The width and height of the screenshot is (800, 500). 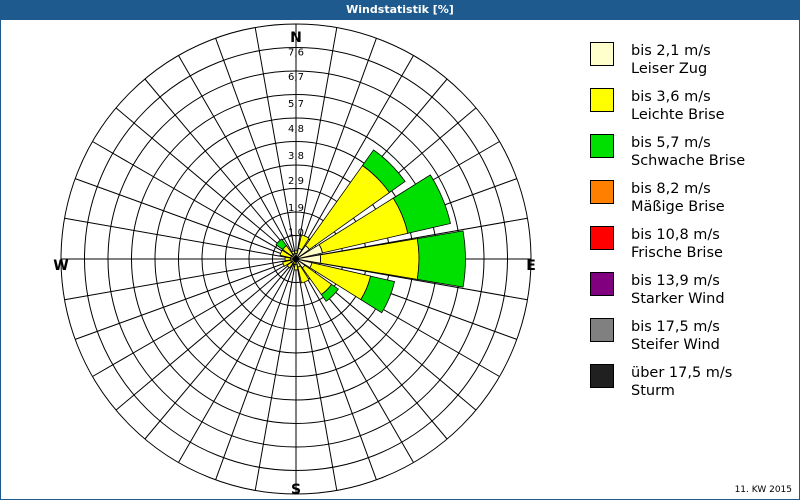 What do you see at coordinates (296, 129) in the screenshot?
I see `svg-text: 4,8` at bounding box center [296, 129].